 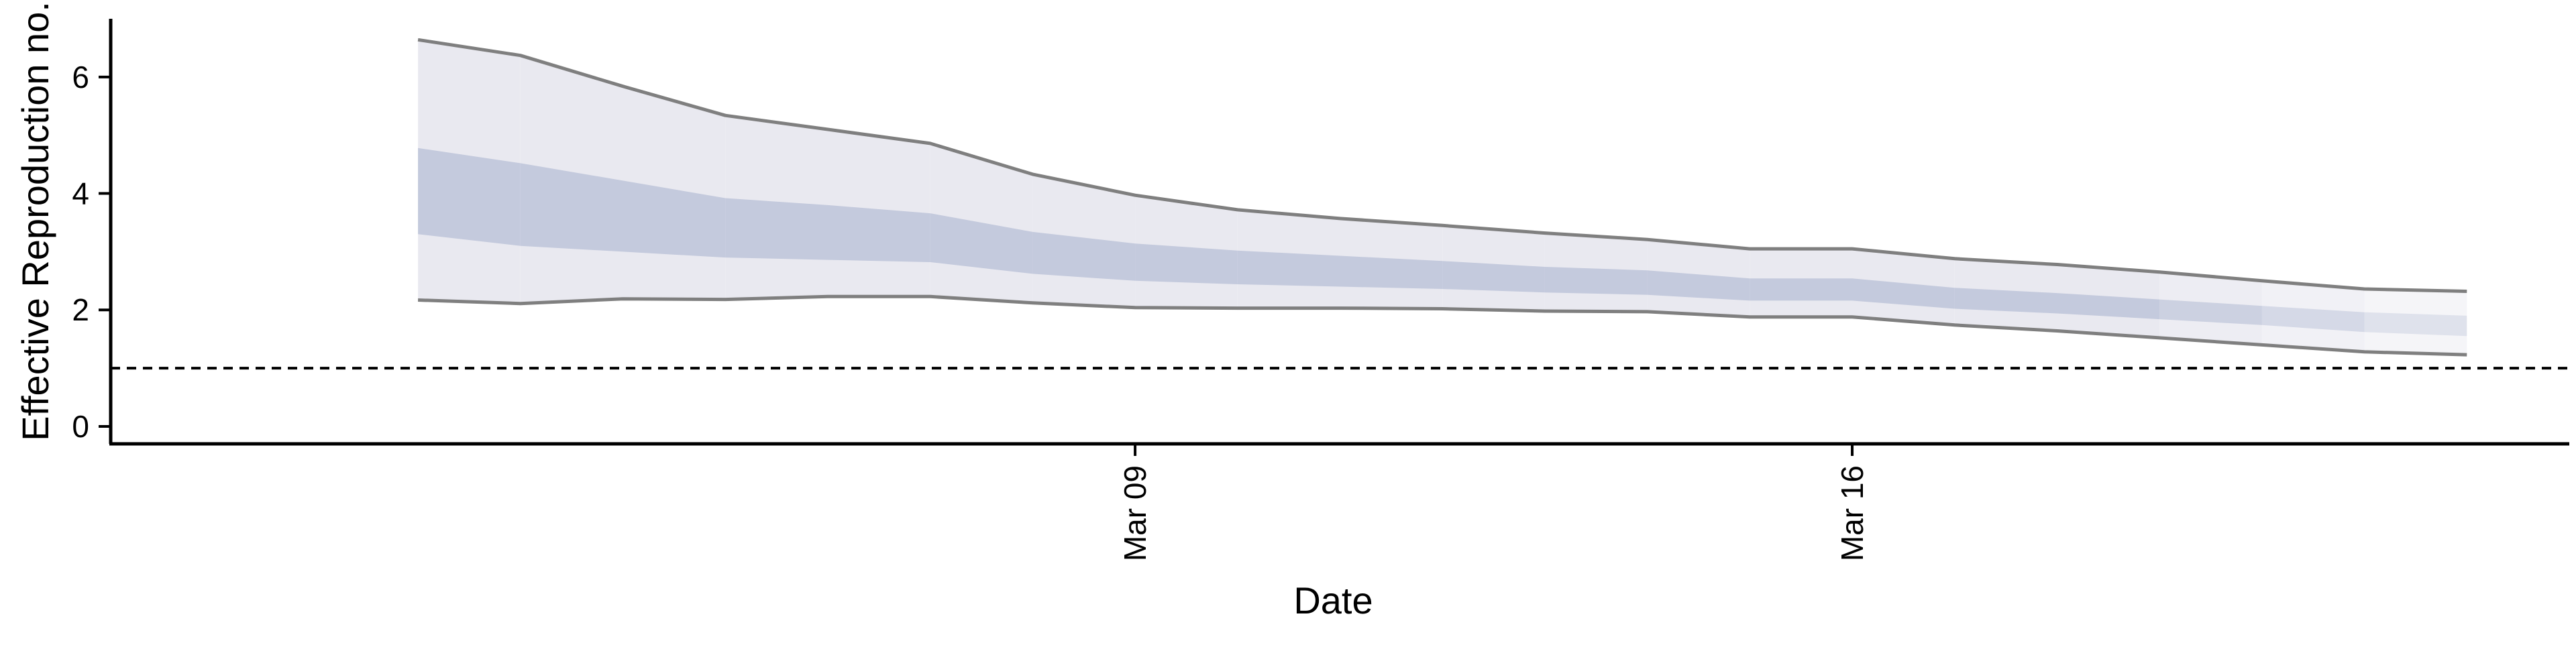 What do you see at coordinates (35, 221) in the screenshot?
I see `y-axis-title: Effective Reproduction no.` at bounding box center [35, 221].